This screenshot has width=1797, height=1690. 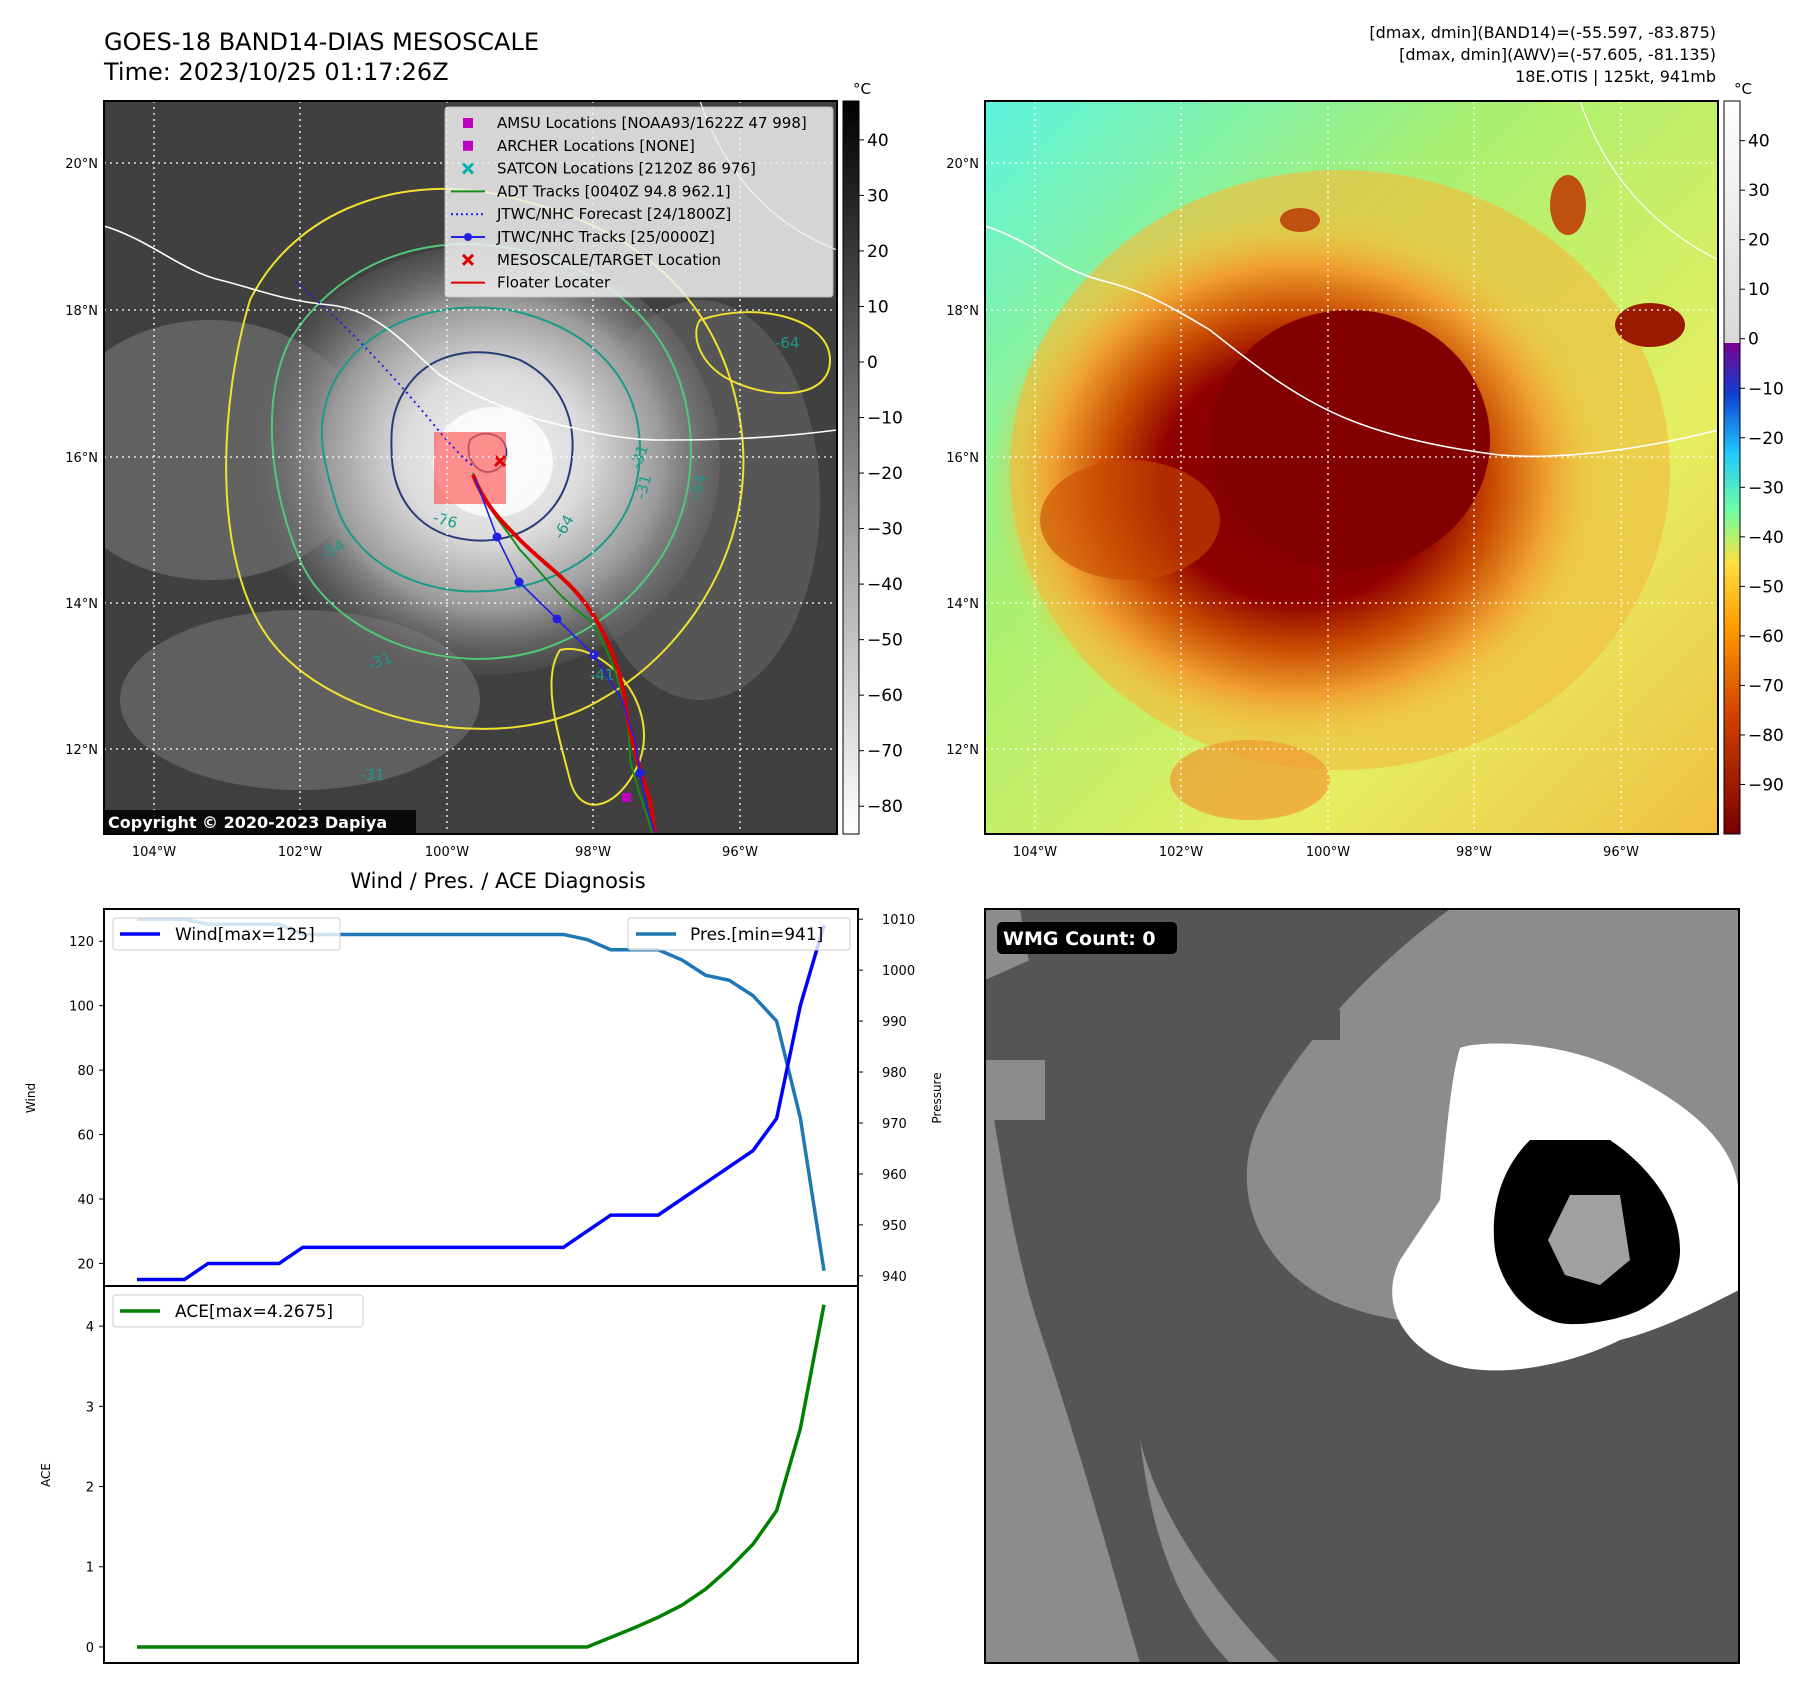 I want to click on ace-line, so click(x=481, y=1476).